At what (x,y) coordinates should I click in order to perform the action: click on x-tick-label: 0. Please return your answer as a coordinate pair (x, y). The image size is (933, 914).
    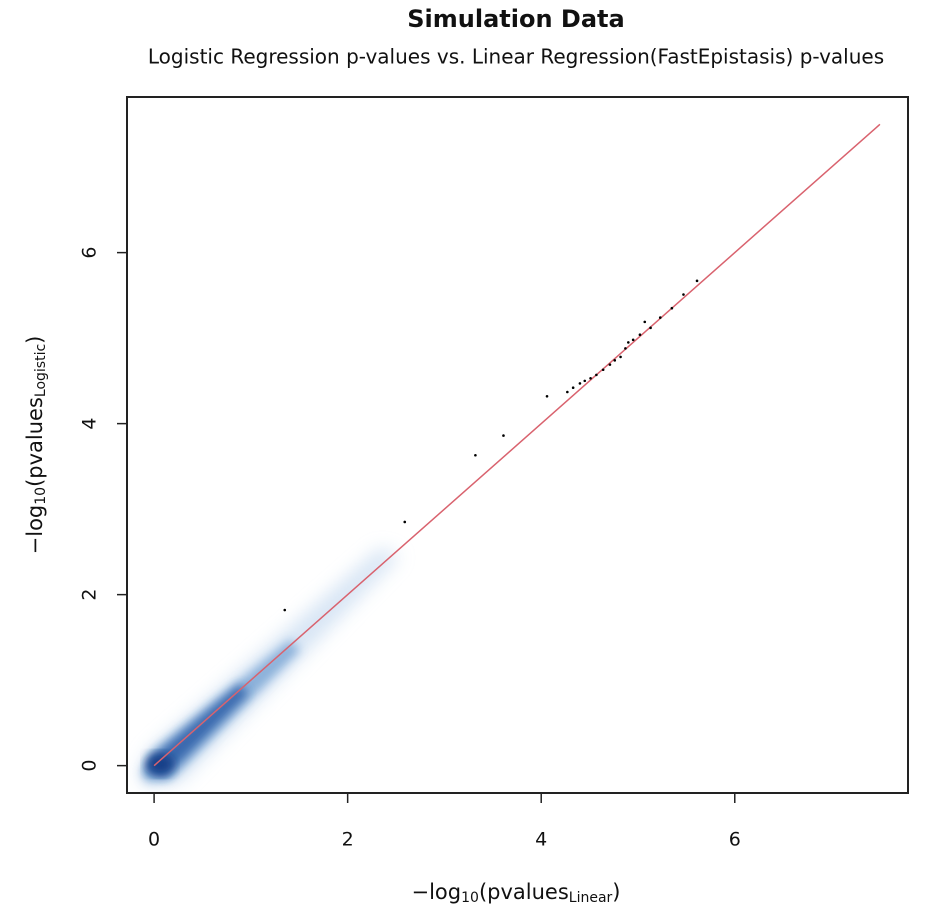
    Looking at the image, I should click on (154, 840).